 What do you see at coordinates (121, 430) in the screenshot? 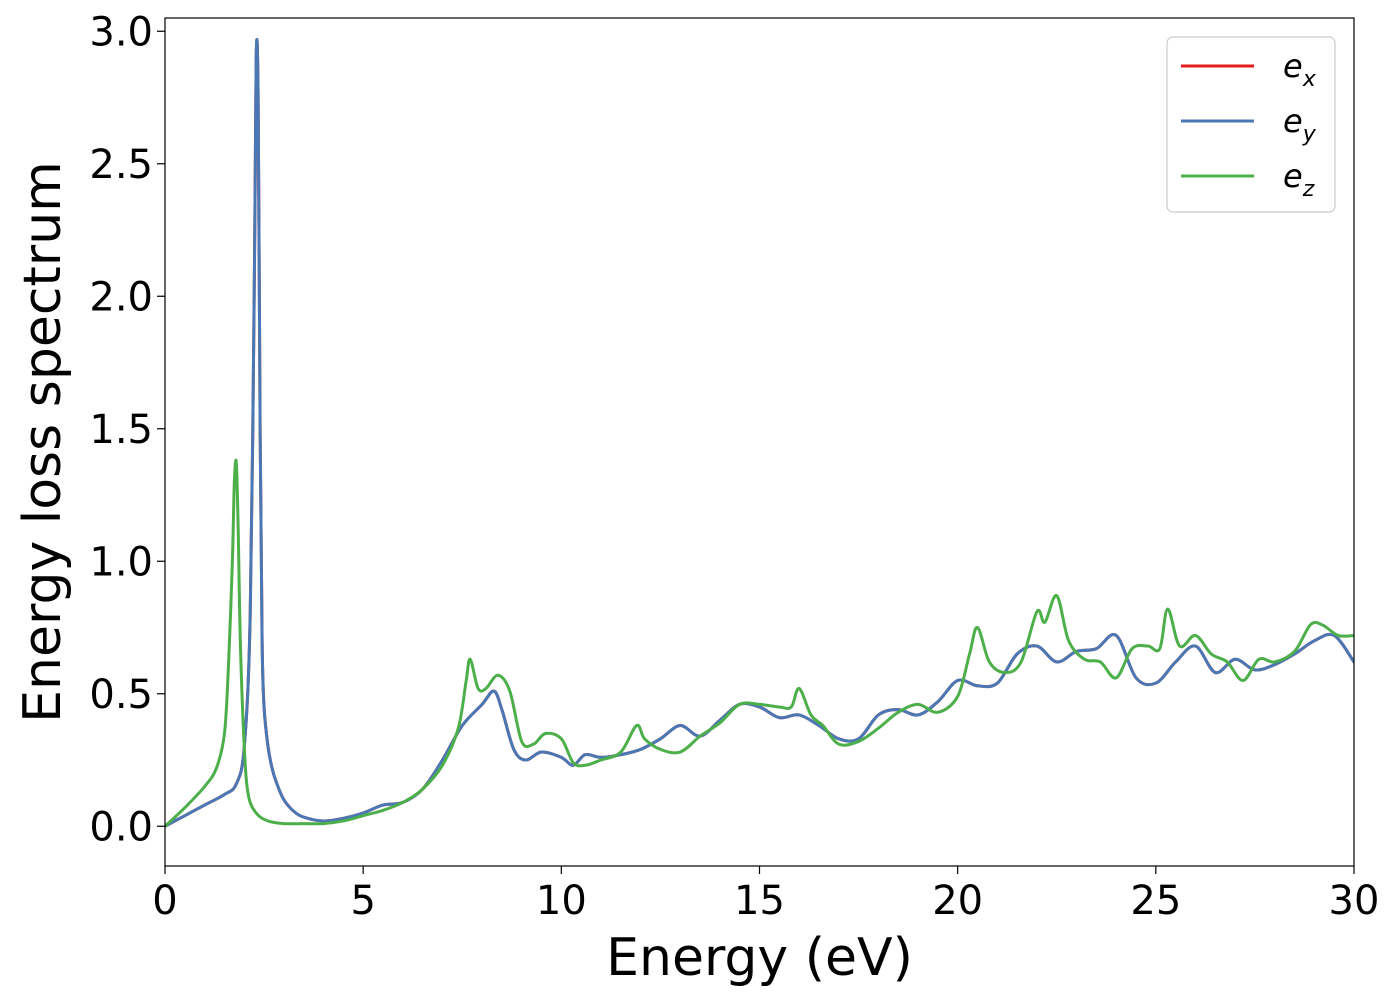
I see `y-tick-label: 1.5` at bounding box center [121, 430].